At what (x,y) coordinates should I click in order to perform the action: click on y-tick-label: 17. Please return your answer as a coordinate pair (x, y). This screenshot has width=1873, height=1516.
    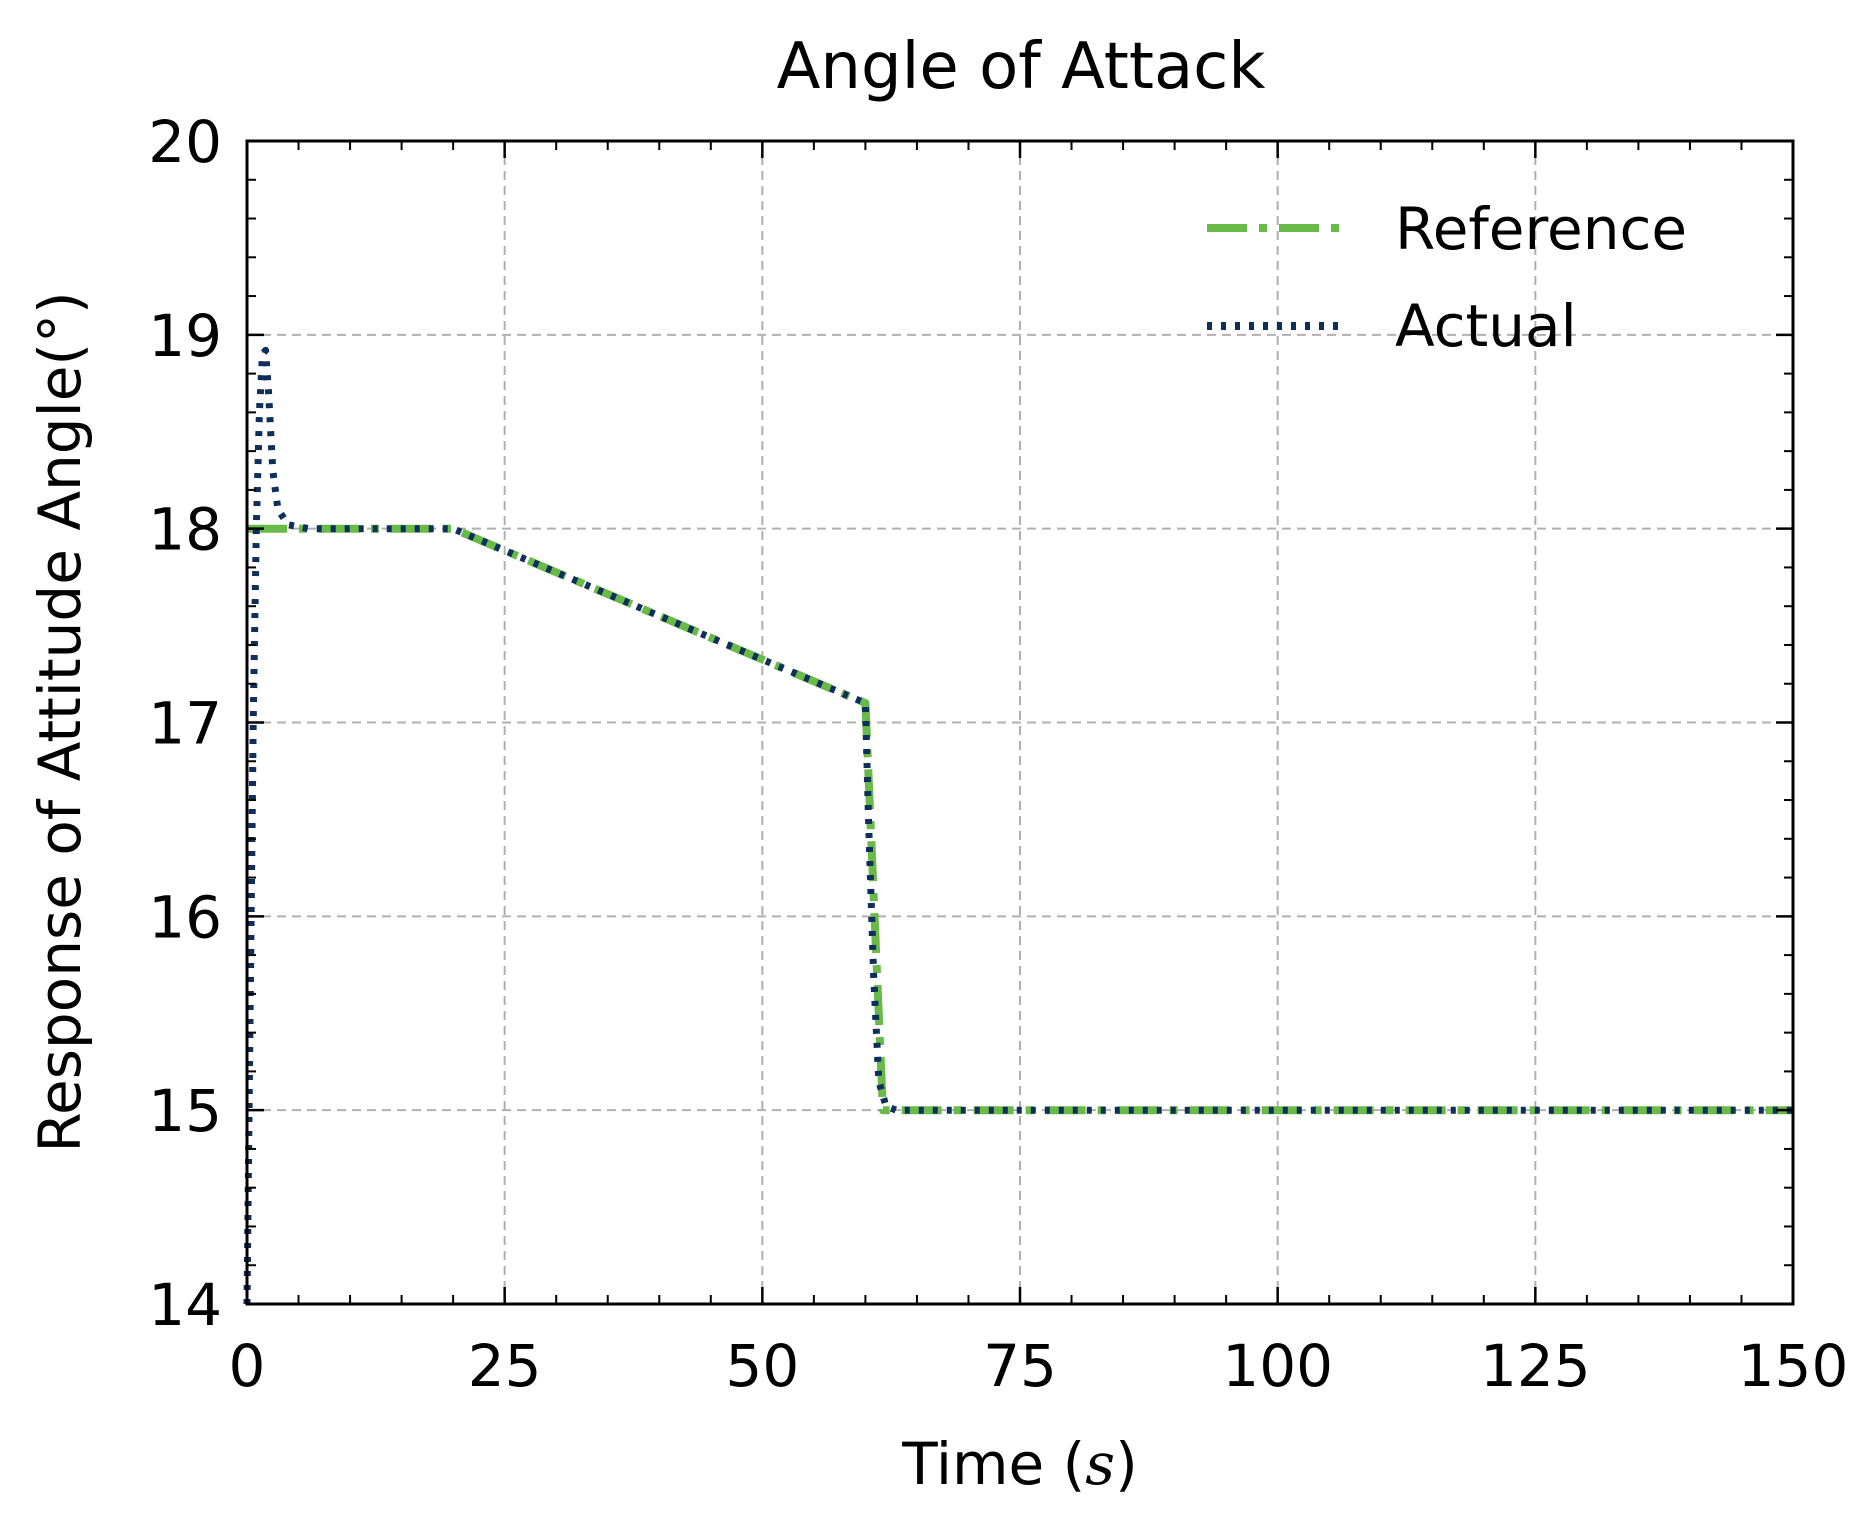
    Looking at the image, I should click on (185, 724).